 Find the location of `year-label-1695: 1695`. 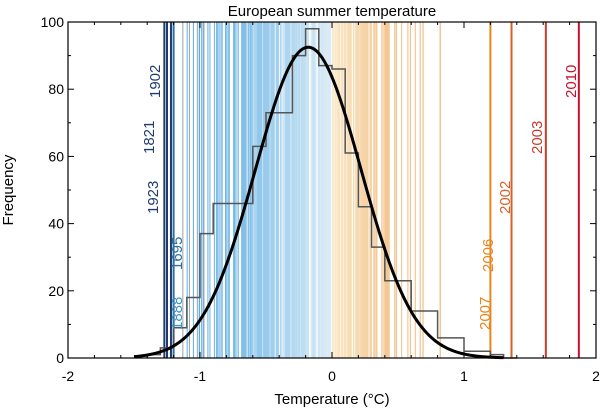

year-label-1695: 1695 is located at coordinates (177, 253).